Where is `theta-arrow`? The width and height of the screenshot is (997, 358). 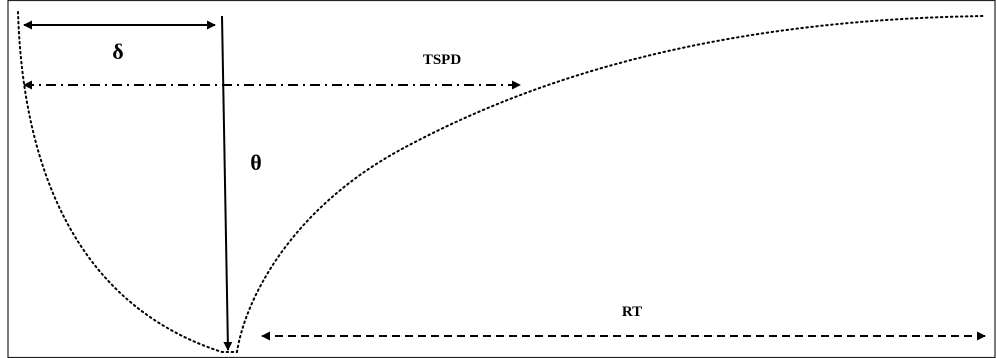
theta-arrow is located at coordinates (227, 183).